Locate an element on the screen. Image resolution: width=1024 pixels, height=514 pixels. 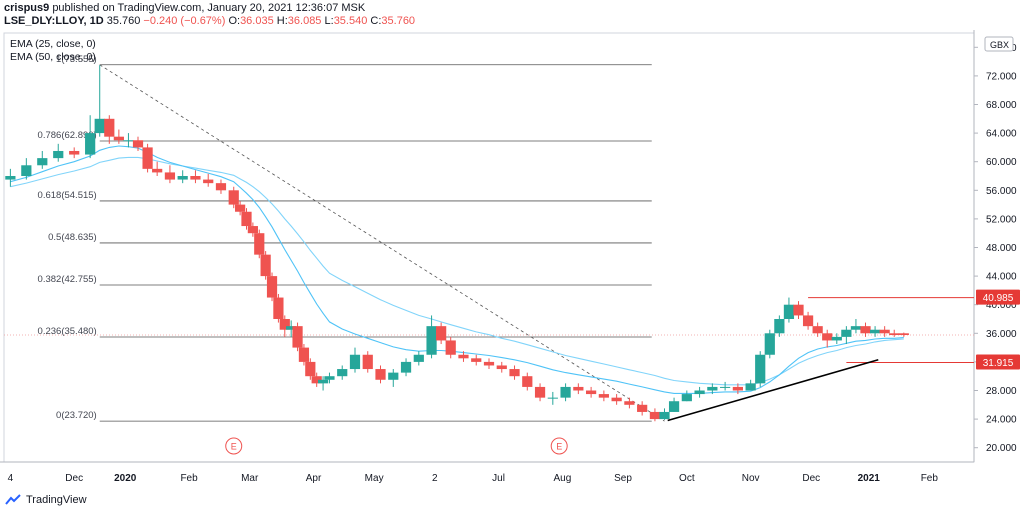
currency-label: GBX is located at coordinates (999, 45).